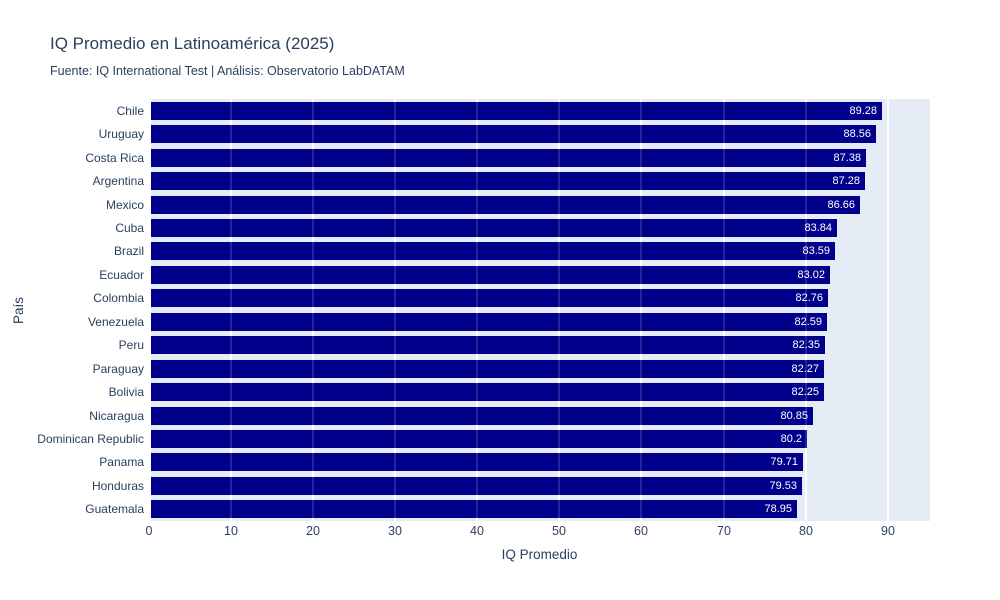  What do you see at coordinates (126, 392) in the screenshot?
I see `y-tick-label-bolivia: Bolivia` at bounding box center [126, 392].